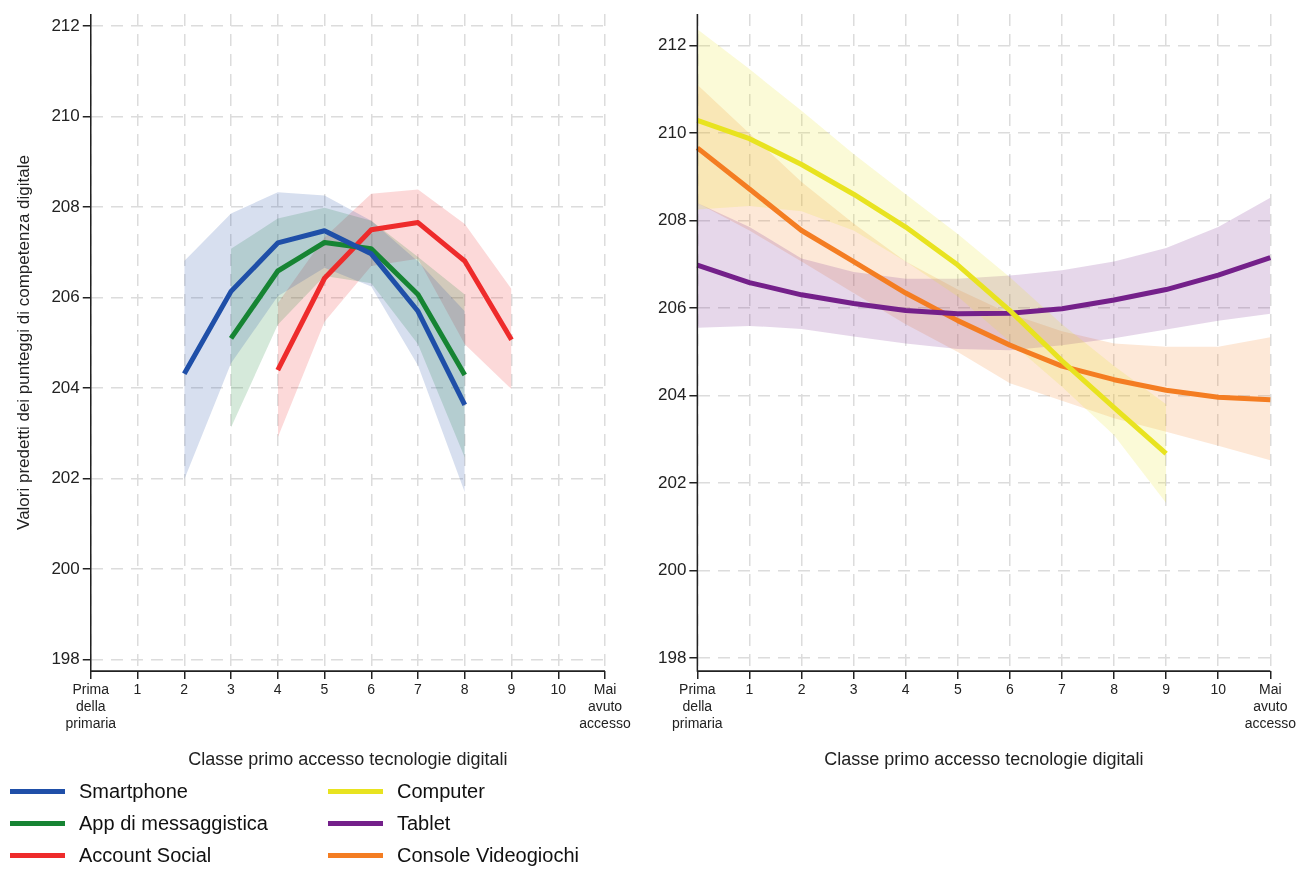 Image resolution: width=1299 pixels, height=871 pixels. Describe the element at coordinates (173, 823) in the screenshot. I see `legend-label: App di messaggistica` at that location.